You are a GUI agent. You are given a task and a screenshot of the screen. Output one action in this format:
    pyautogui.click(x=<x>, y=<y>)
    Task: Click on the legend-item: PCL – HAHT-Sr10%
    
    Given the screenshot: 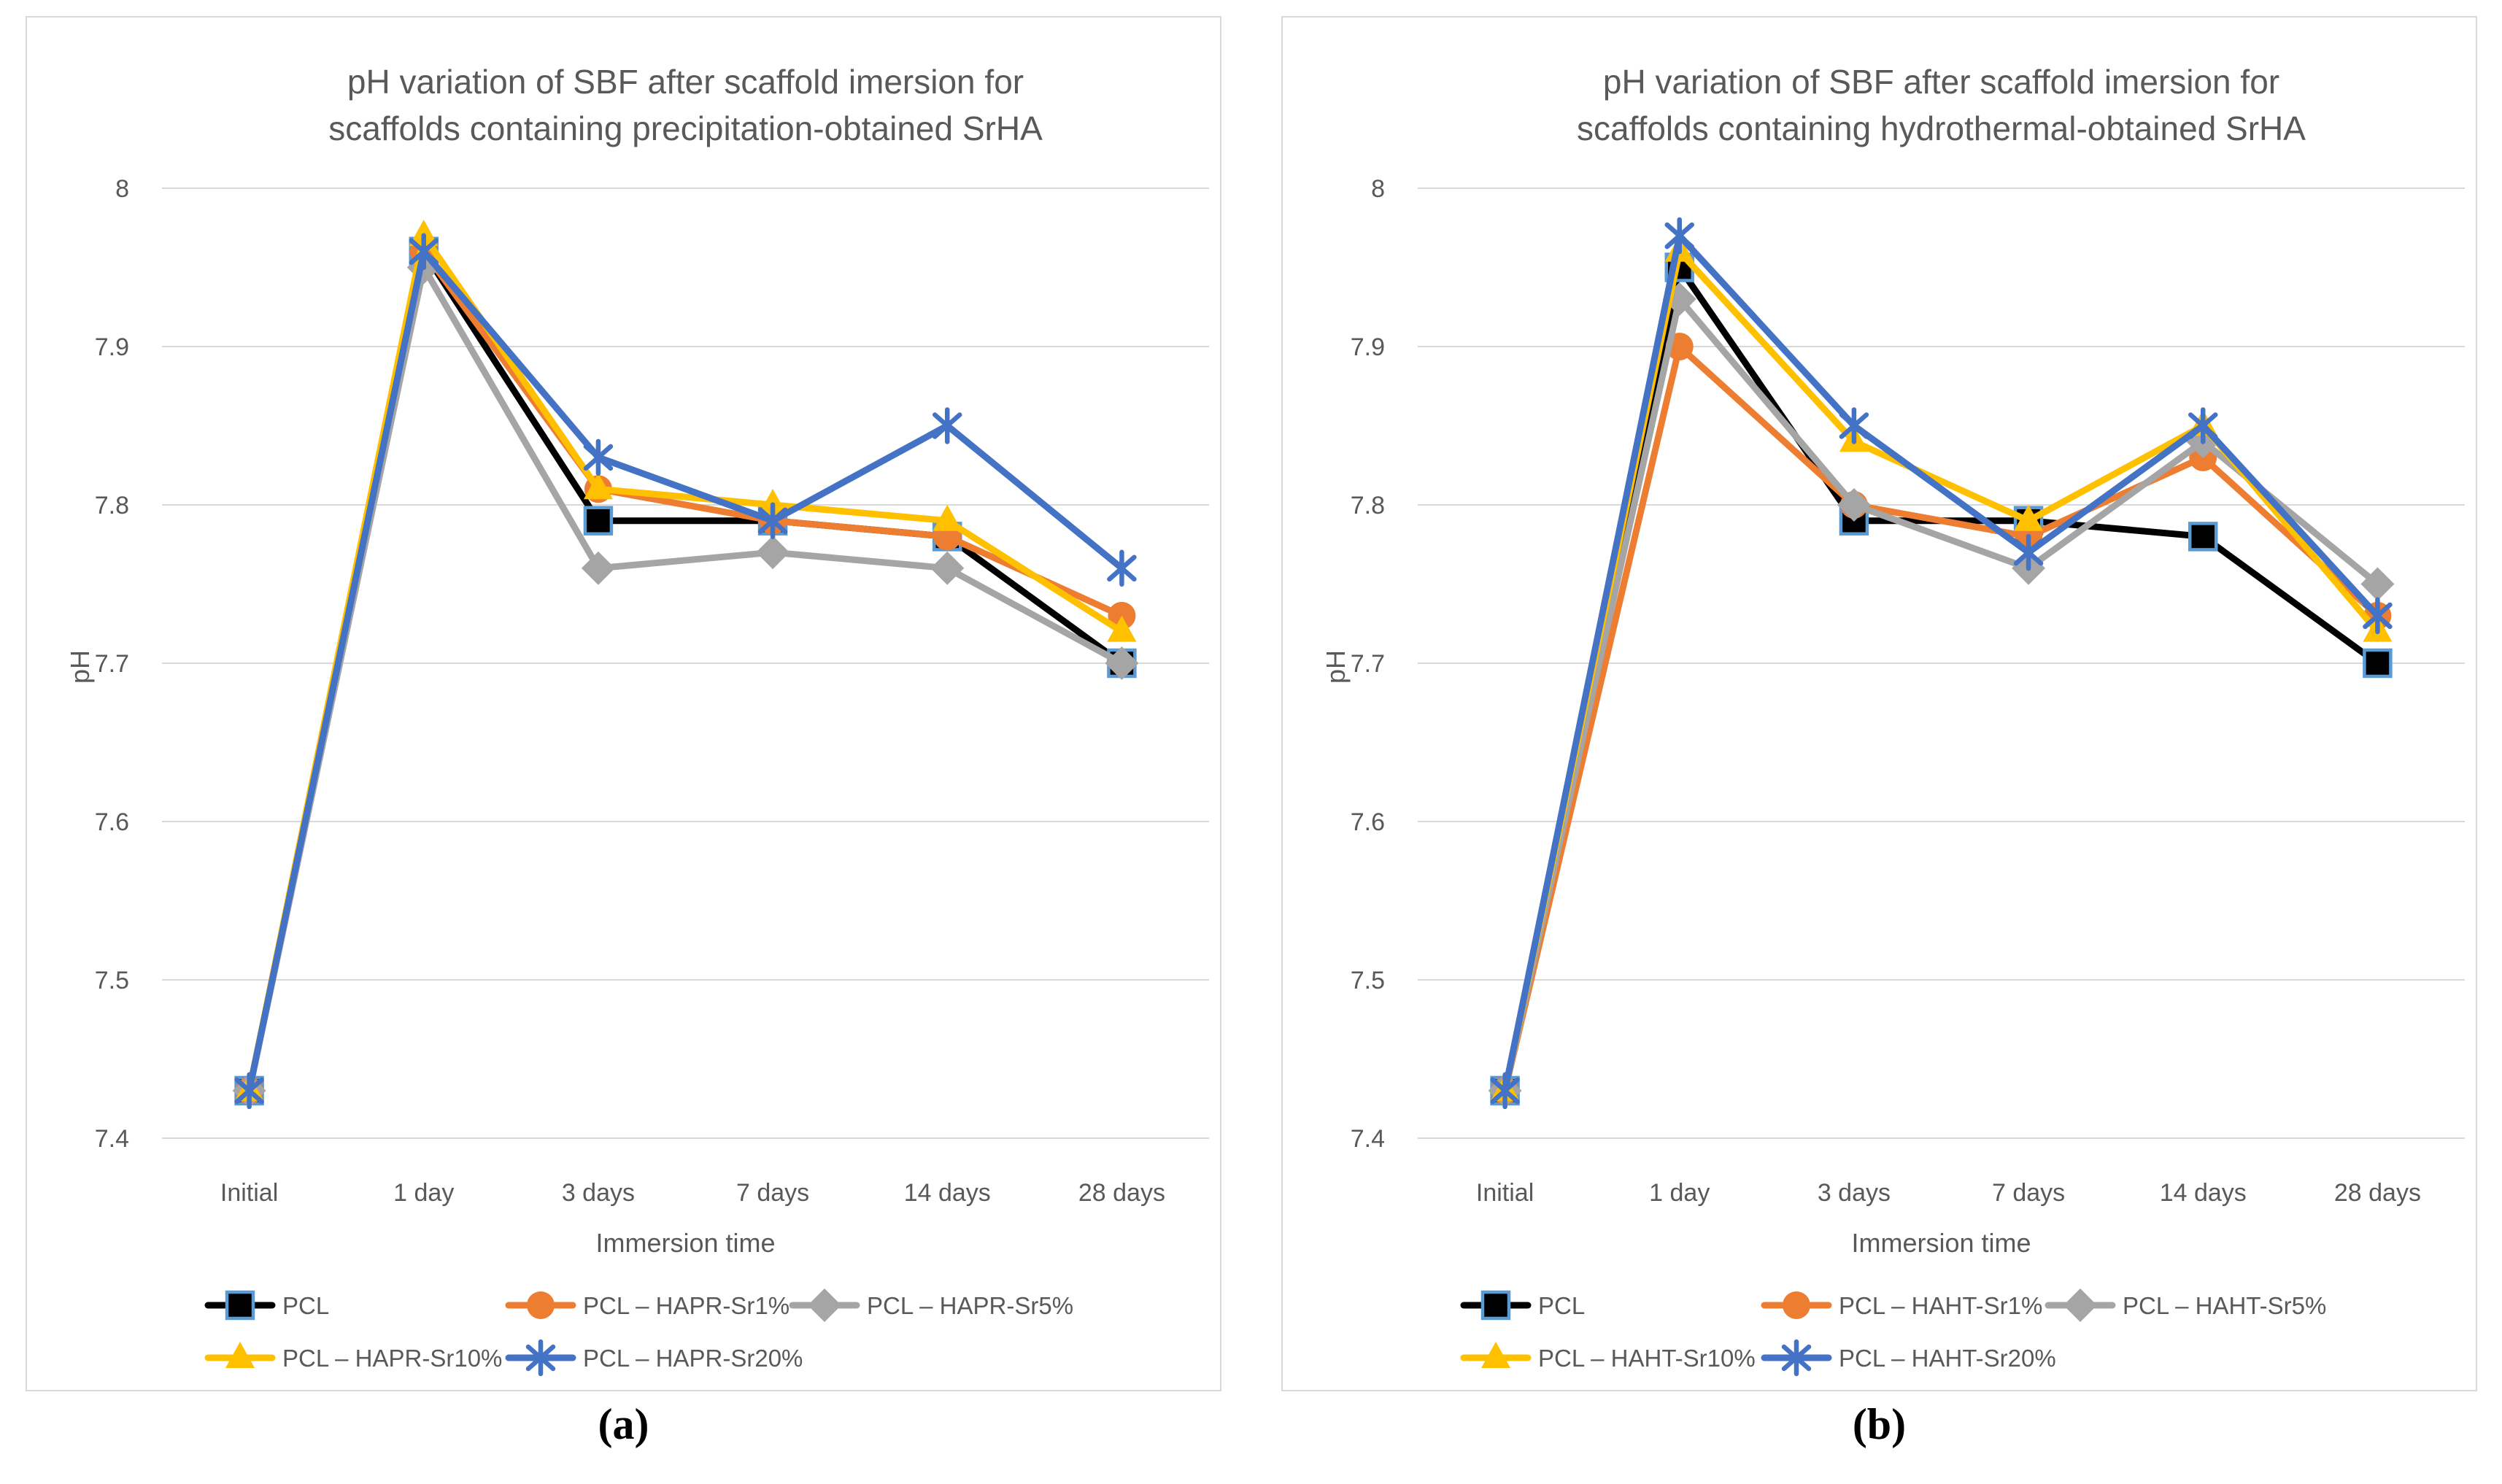 What is the action you would take?
    pyautogui.click(x=1608, y=1357)
    